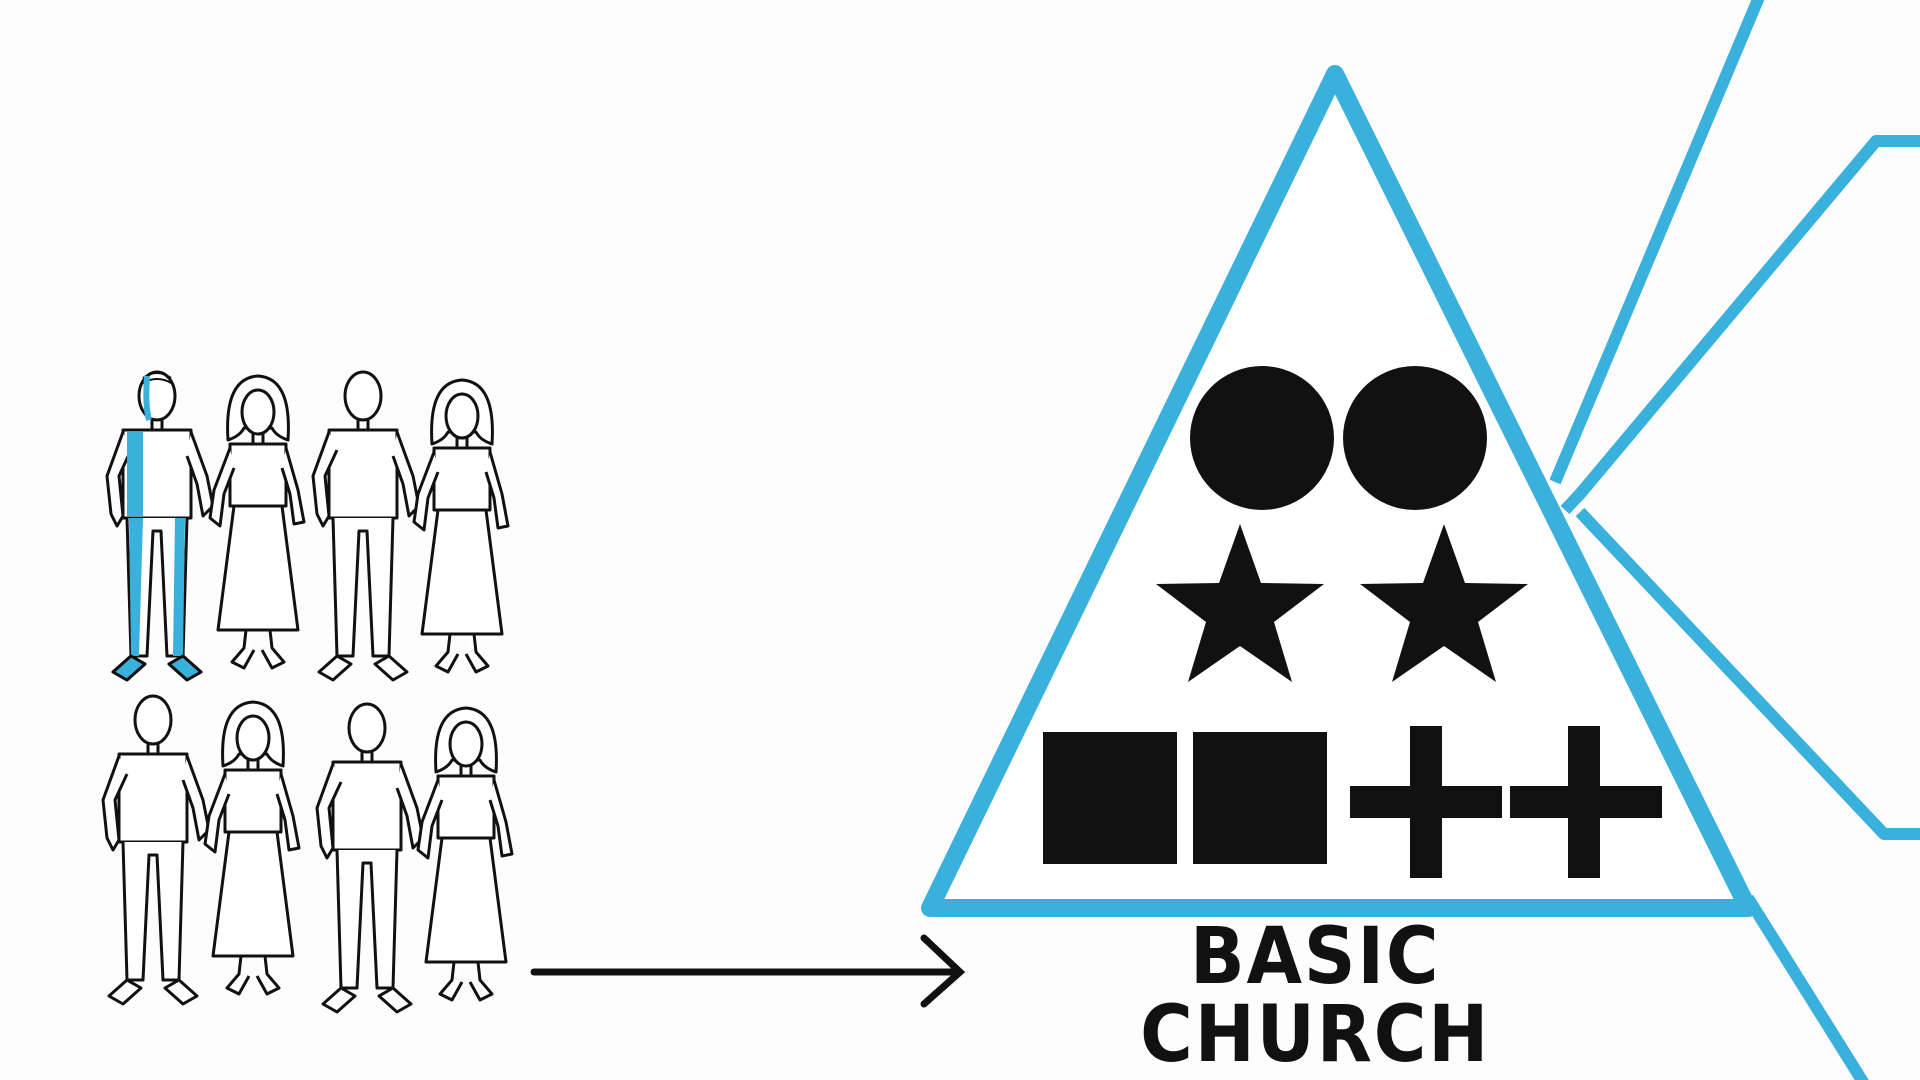  Describe the element at coordinates (1315, 996) in the screenshot. I see `caption-basic-church: BASIC CHURCH` at that location.